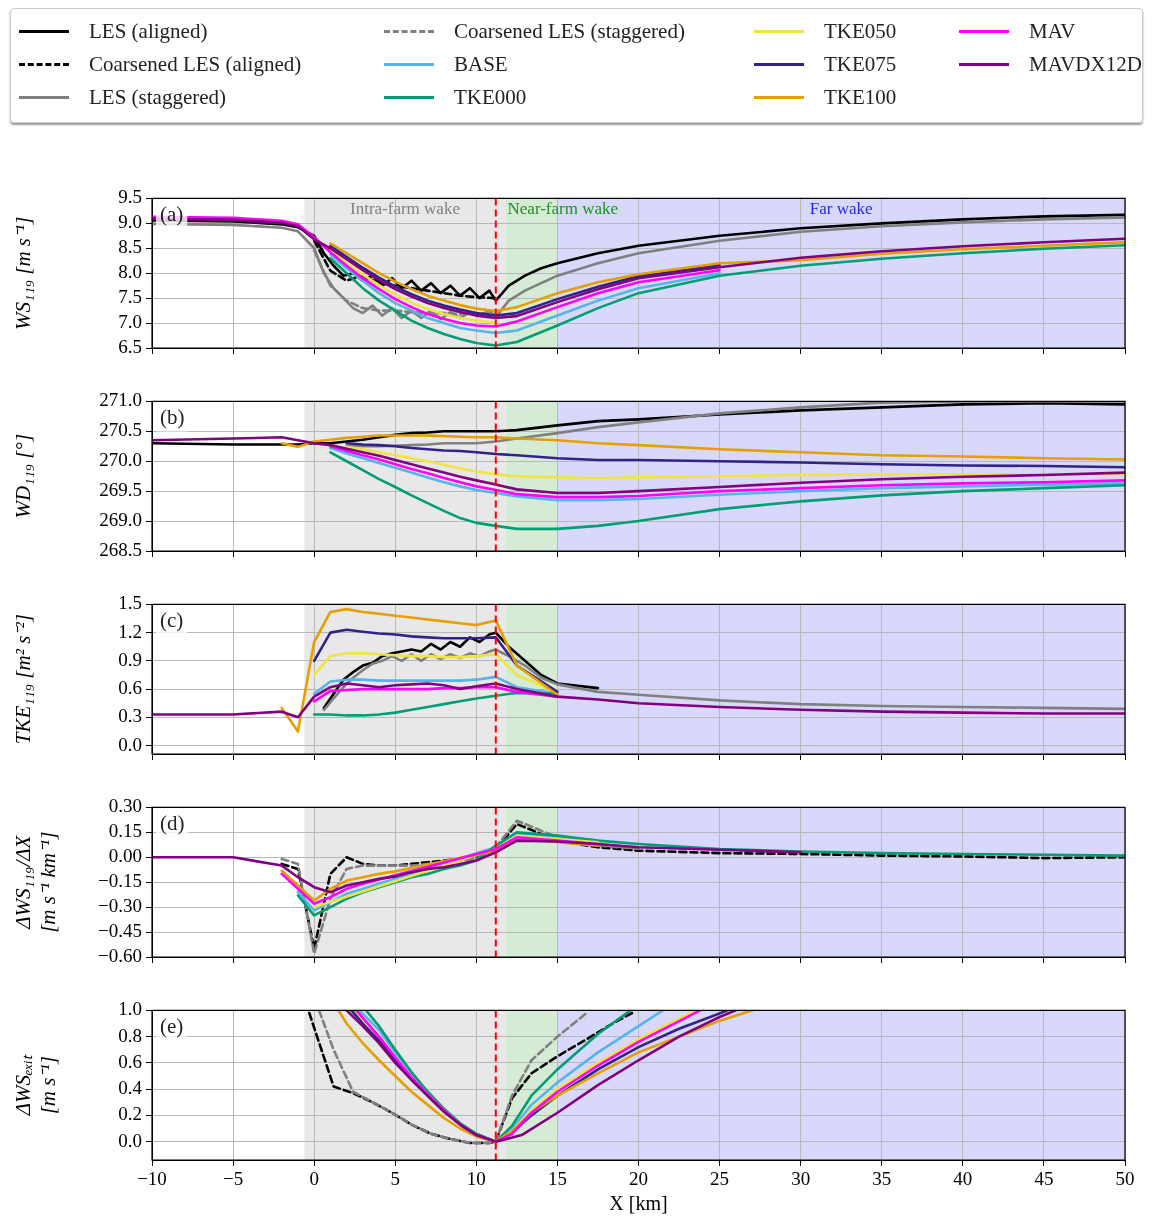 This screenshot has width=1153, height=1221. What do you see at coordinates (130, 322) in the screenshot?
I see `y-tick-label: 7.0` at bounding box center [130, 322].